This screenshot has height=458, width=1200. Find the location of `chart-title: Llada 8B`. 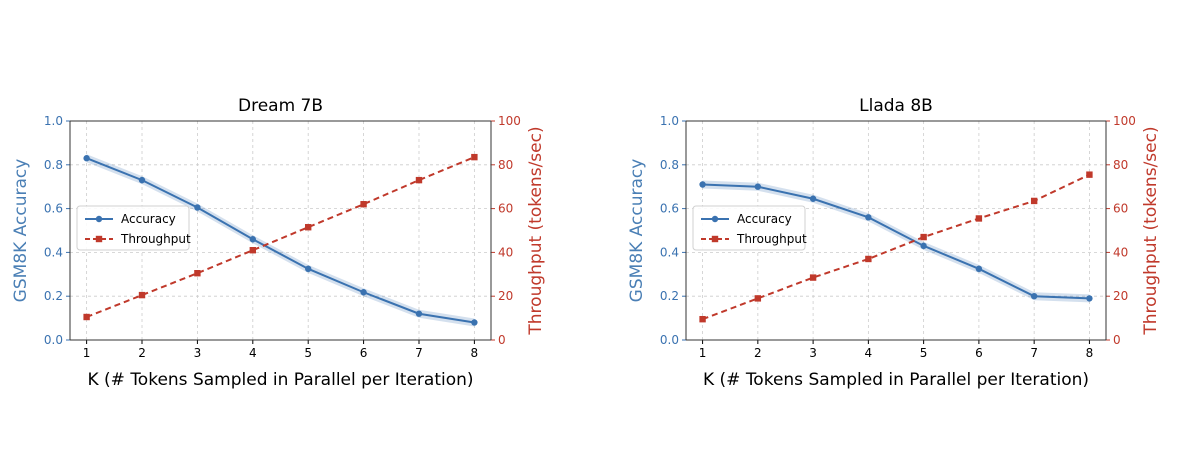

chart-title: Llada 8B is located at coordinates (896, 106).